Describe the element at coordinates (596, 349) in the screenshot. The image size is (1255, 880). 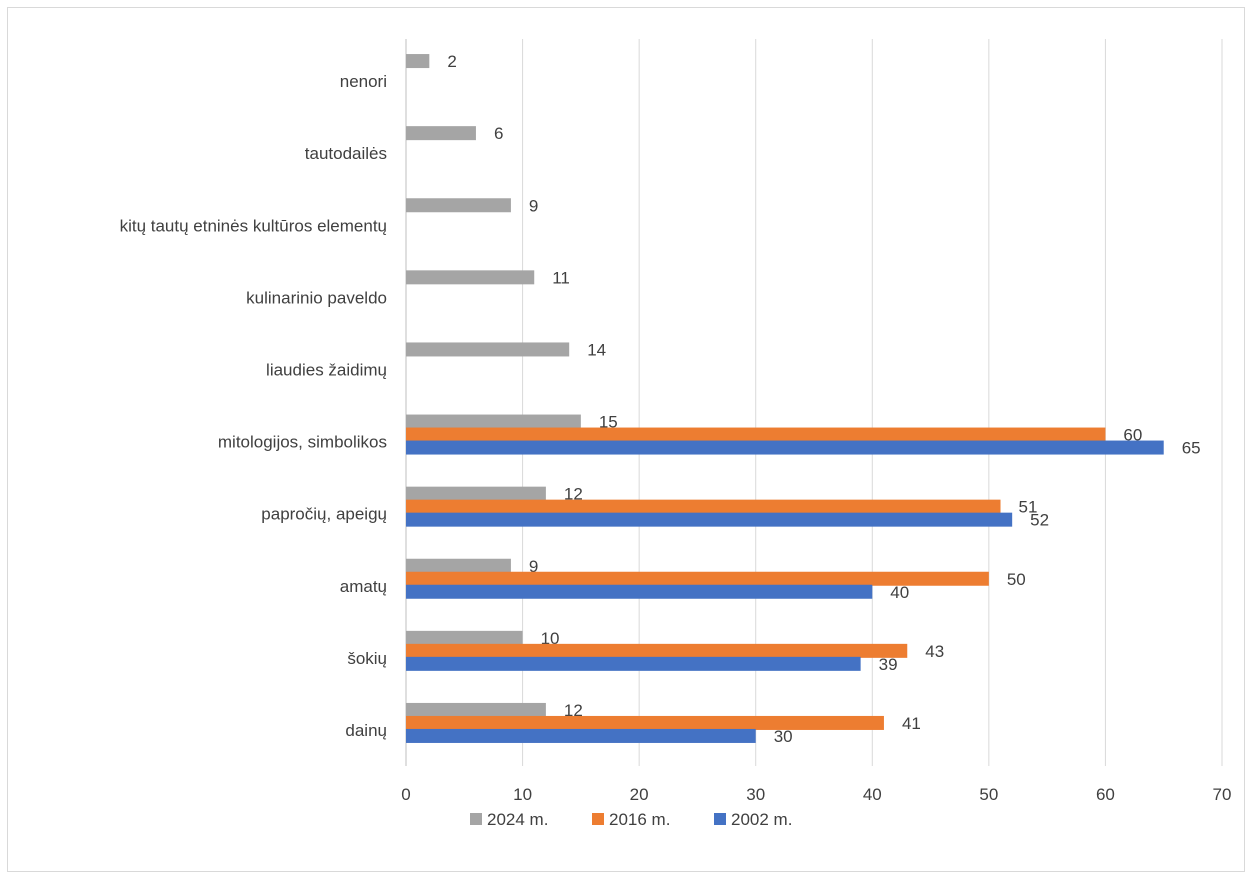
I see `data-label: 14` at that location.